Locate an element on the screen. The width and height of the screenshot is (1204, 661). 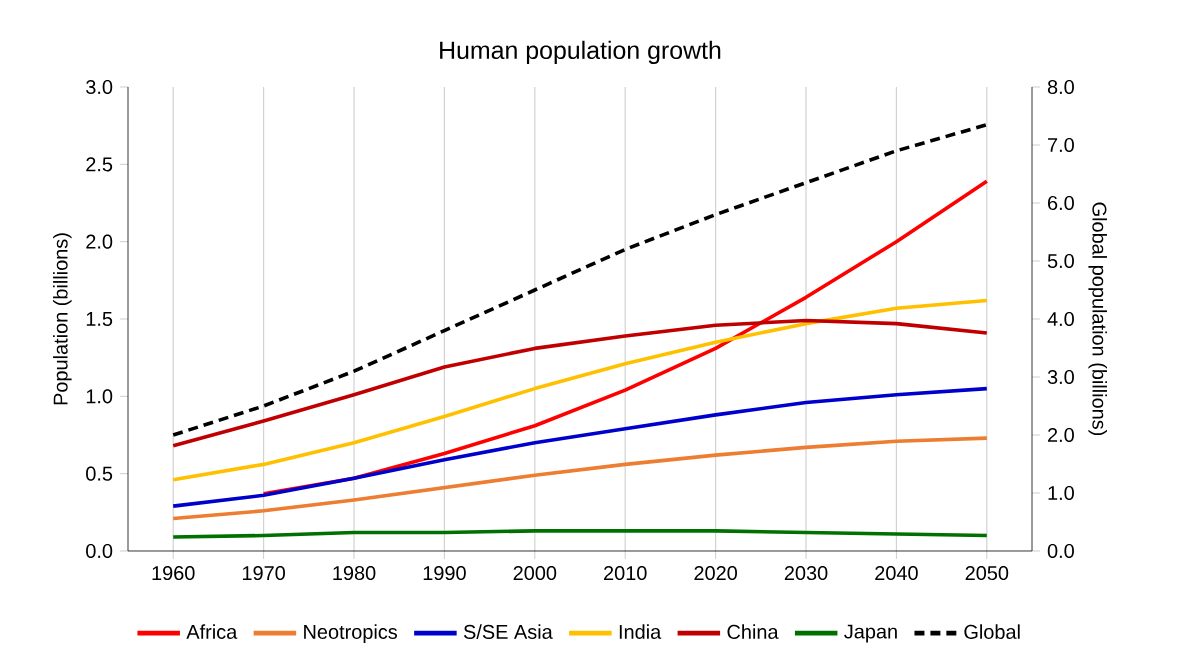
y-tick-label: 0.0 is located at coordinates (99, 551).